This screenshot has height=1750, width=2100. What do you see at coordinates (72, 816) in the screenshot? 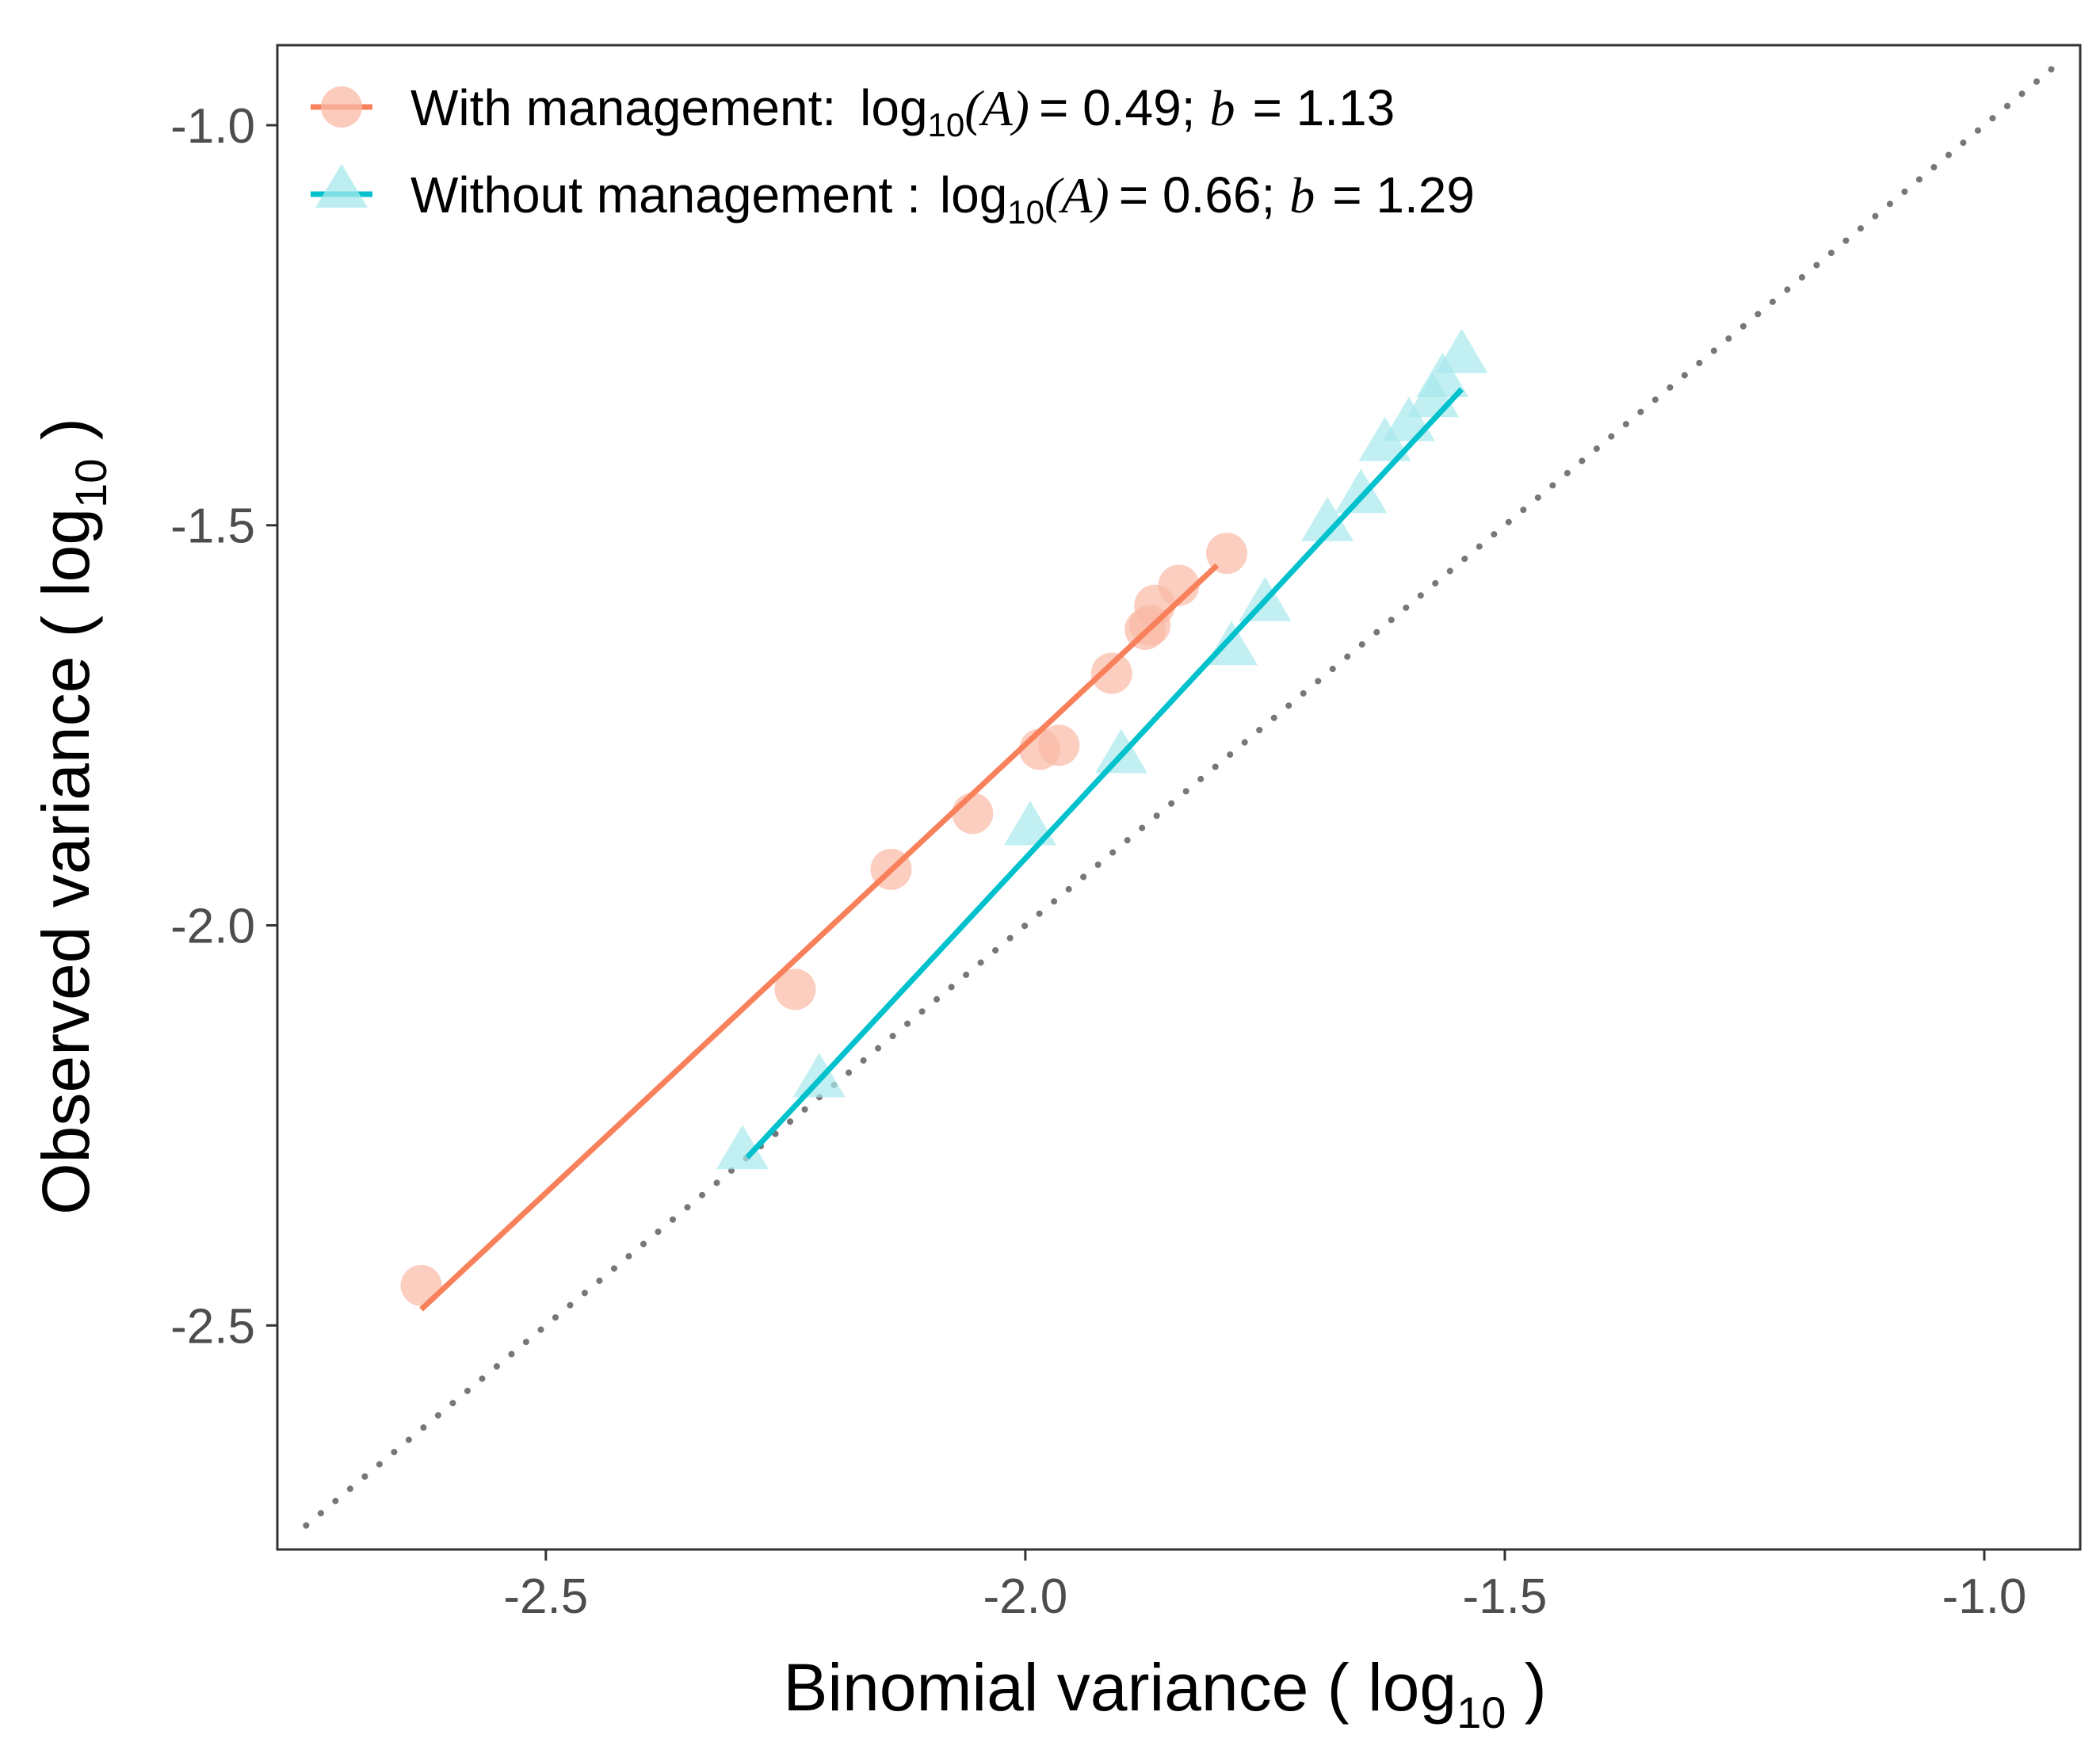
I see `y-axis-title: Observed variance ( log10 )` at bounding box center [72, 816].